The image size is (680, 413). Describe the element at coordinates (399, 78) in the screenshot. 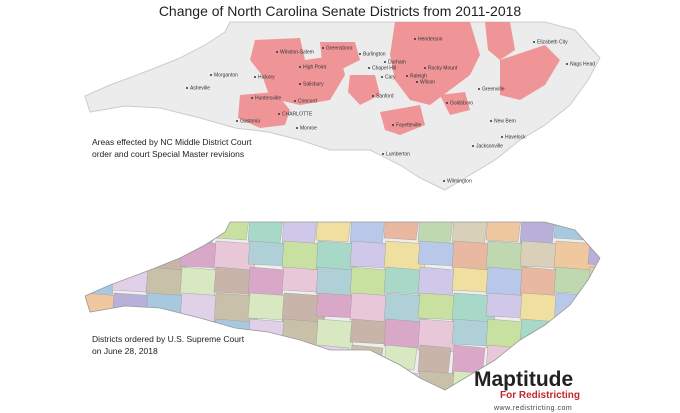

I see `changed-areas` at that location.